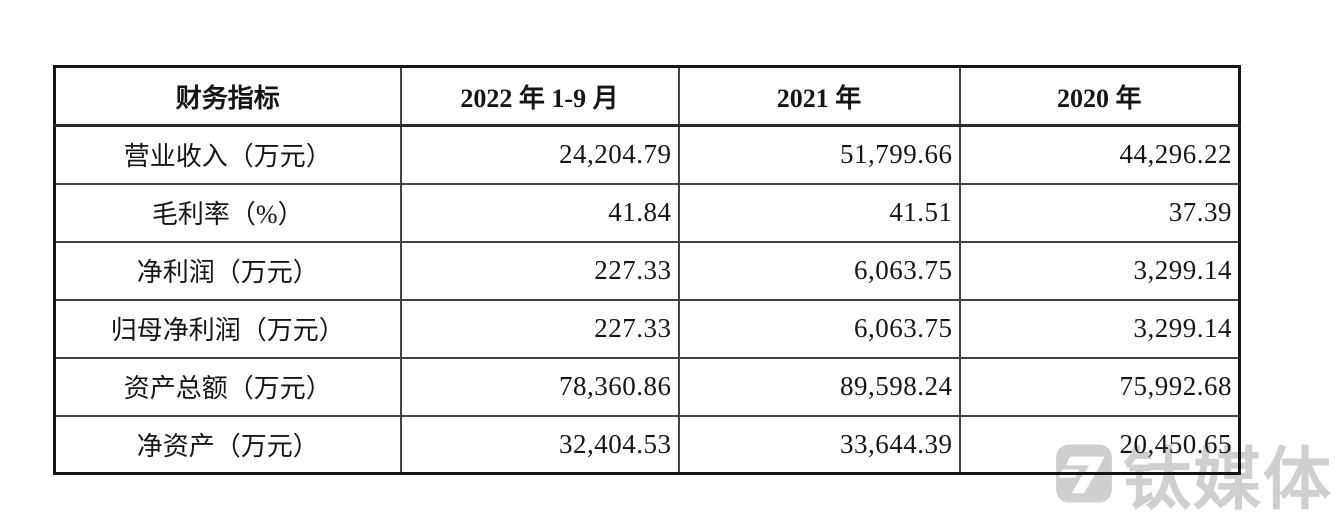 This screenshot has height=530, width=1340. I want to click on header-row: 财务指标 2022 年 1-9 月 2021 年 2020 年, so click(647, 96).